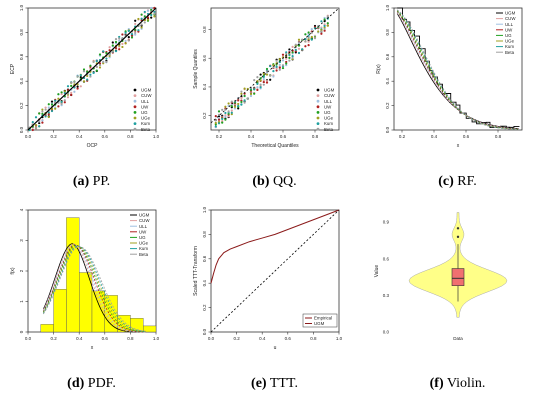 This screenshot has width=550, height=404. I want to click on y-tick-label: 0.6, so click(204, 58).